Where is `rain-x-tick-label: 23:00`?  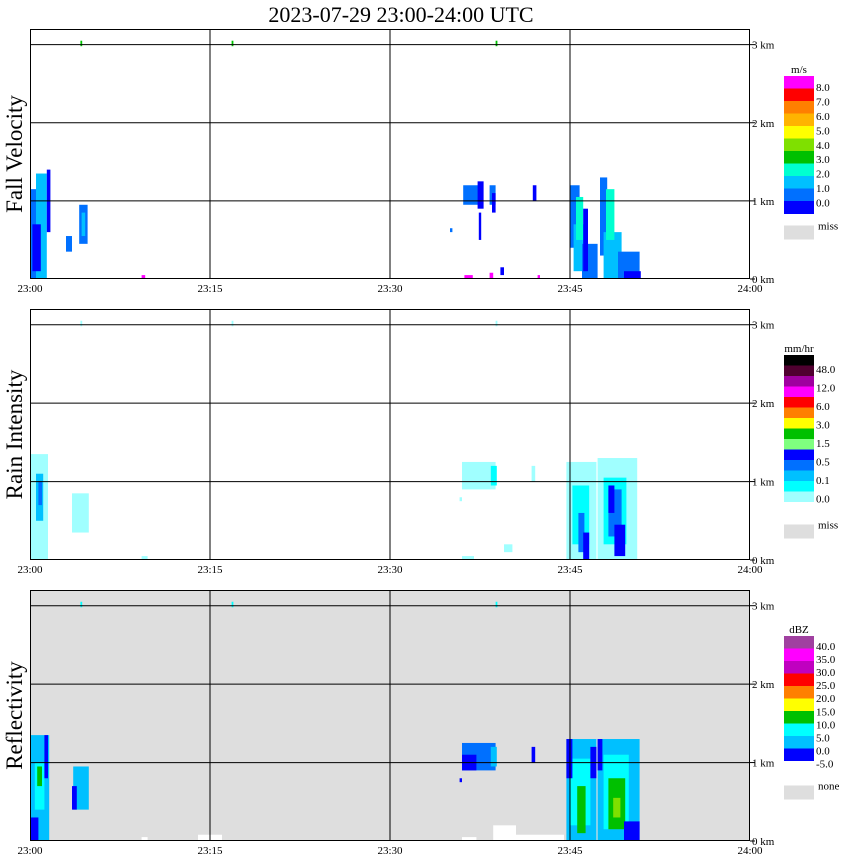
rain-x-tick-label: 23:00 is located at coordinates (30, 570).